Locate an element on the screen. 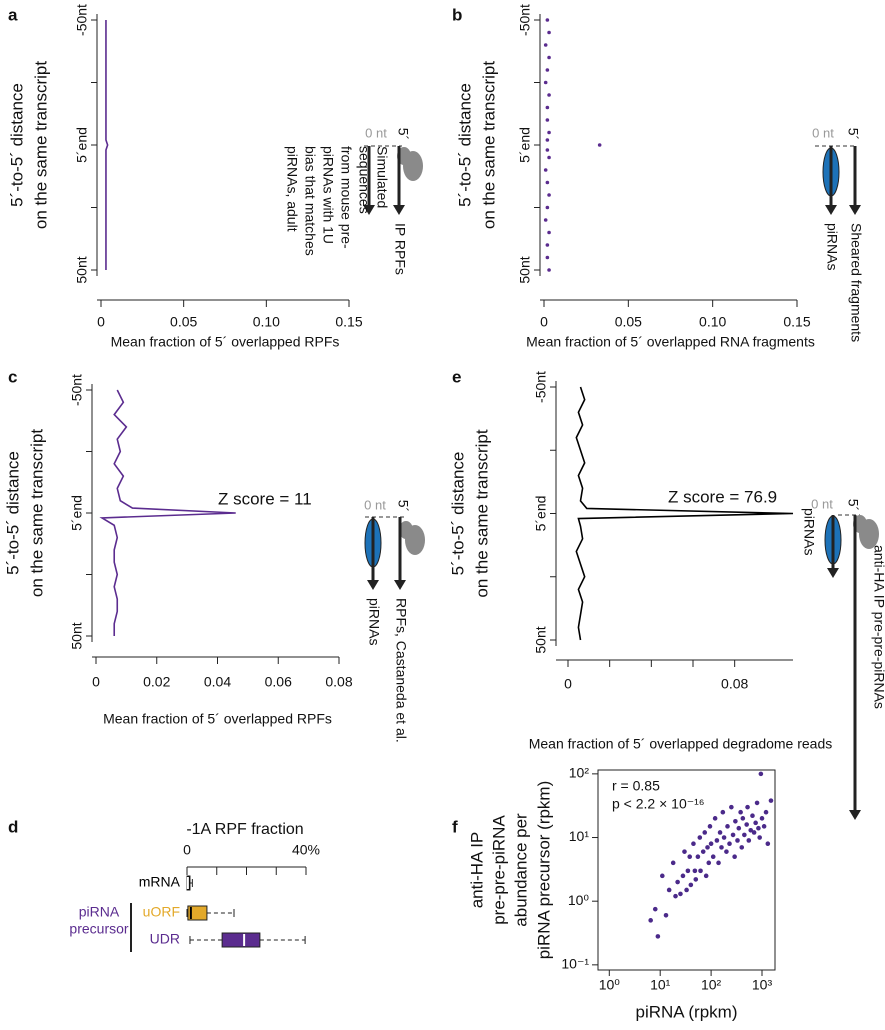 This screenshot has height=1030, width=885. zero-nt-label: 0 nt is located at coordinates (376, 132).